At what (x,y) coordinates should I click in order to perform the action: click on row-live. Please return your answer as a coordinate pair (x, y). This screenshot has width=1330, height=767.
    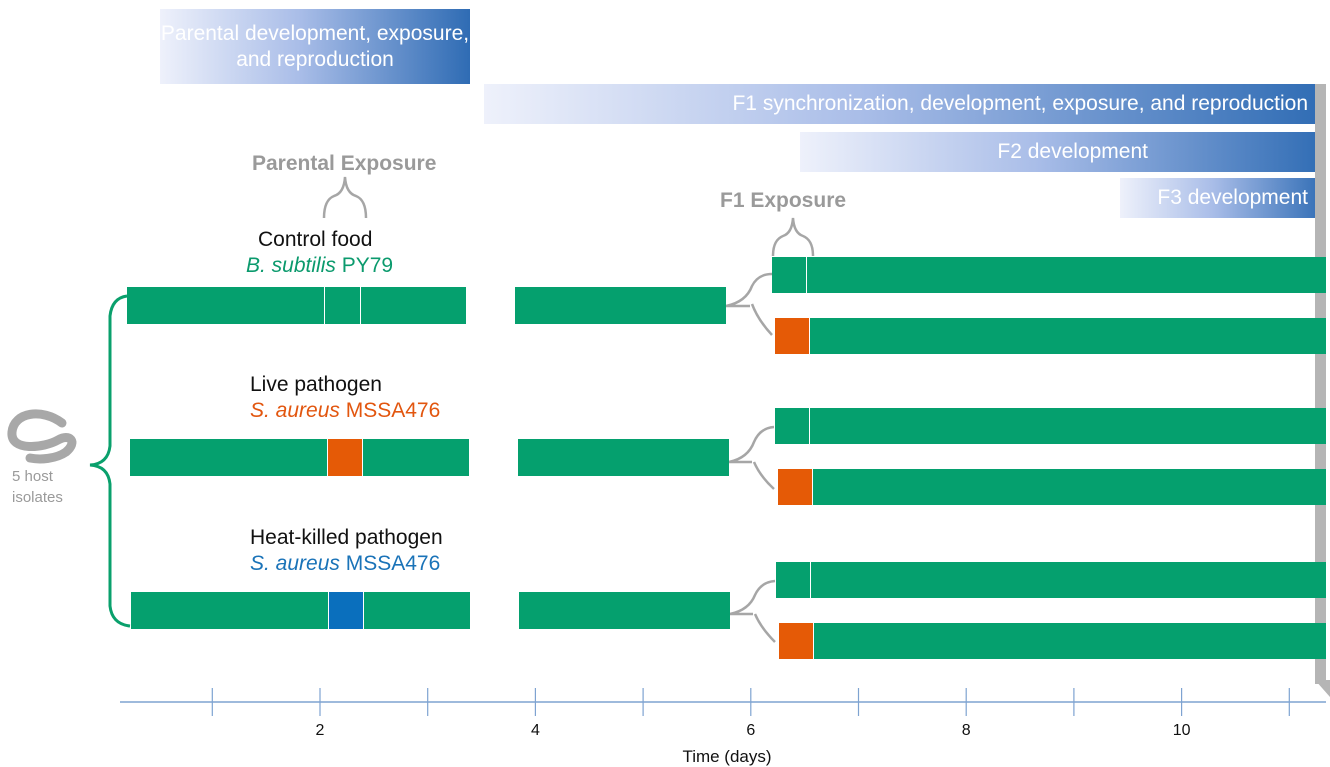
    Looking at the image, I should click on (728, 456).